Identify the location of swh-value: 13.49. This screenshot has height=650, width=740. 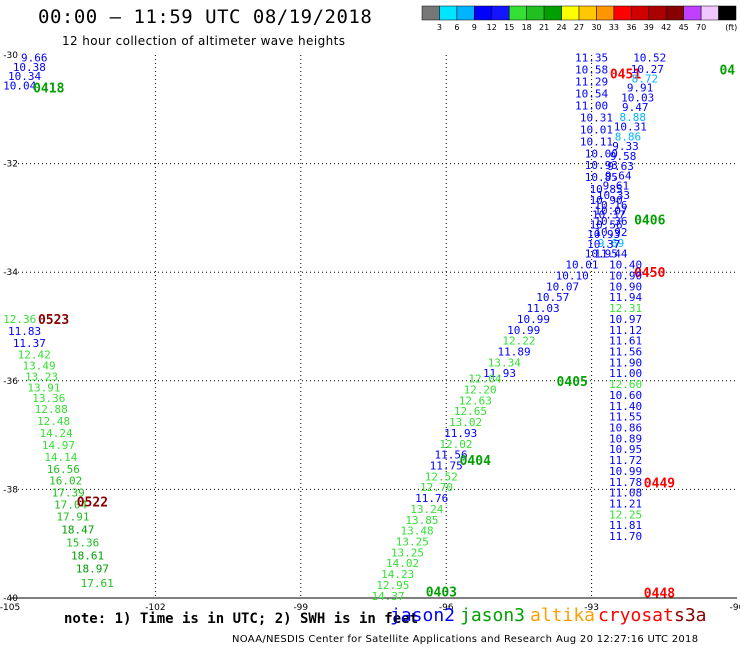
(39, 366).